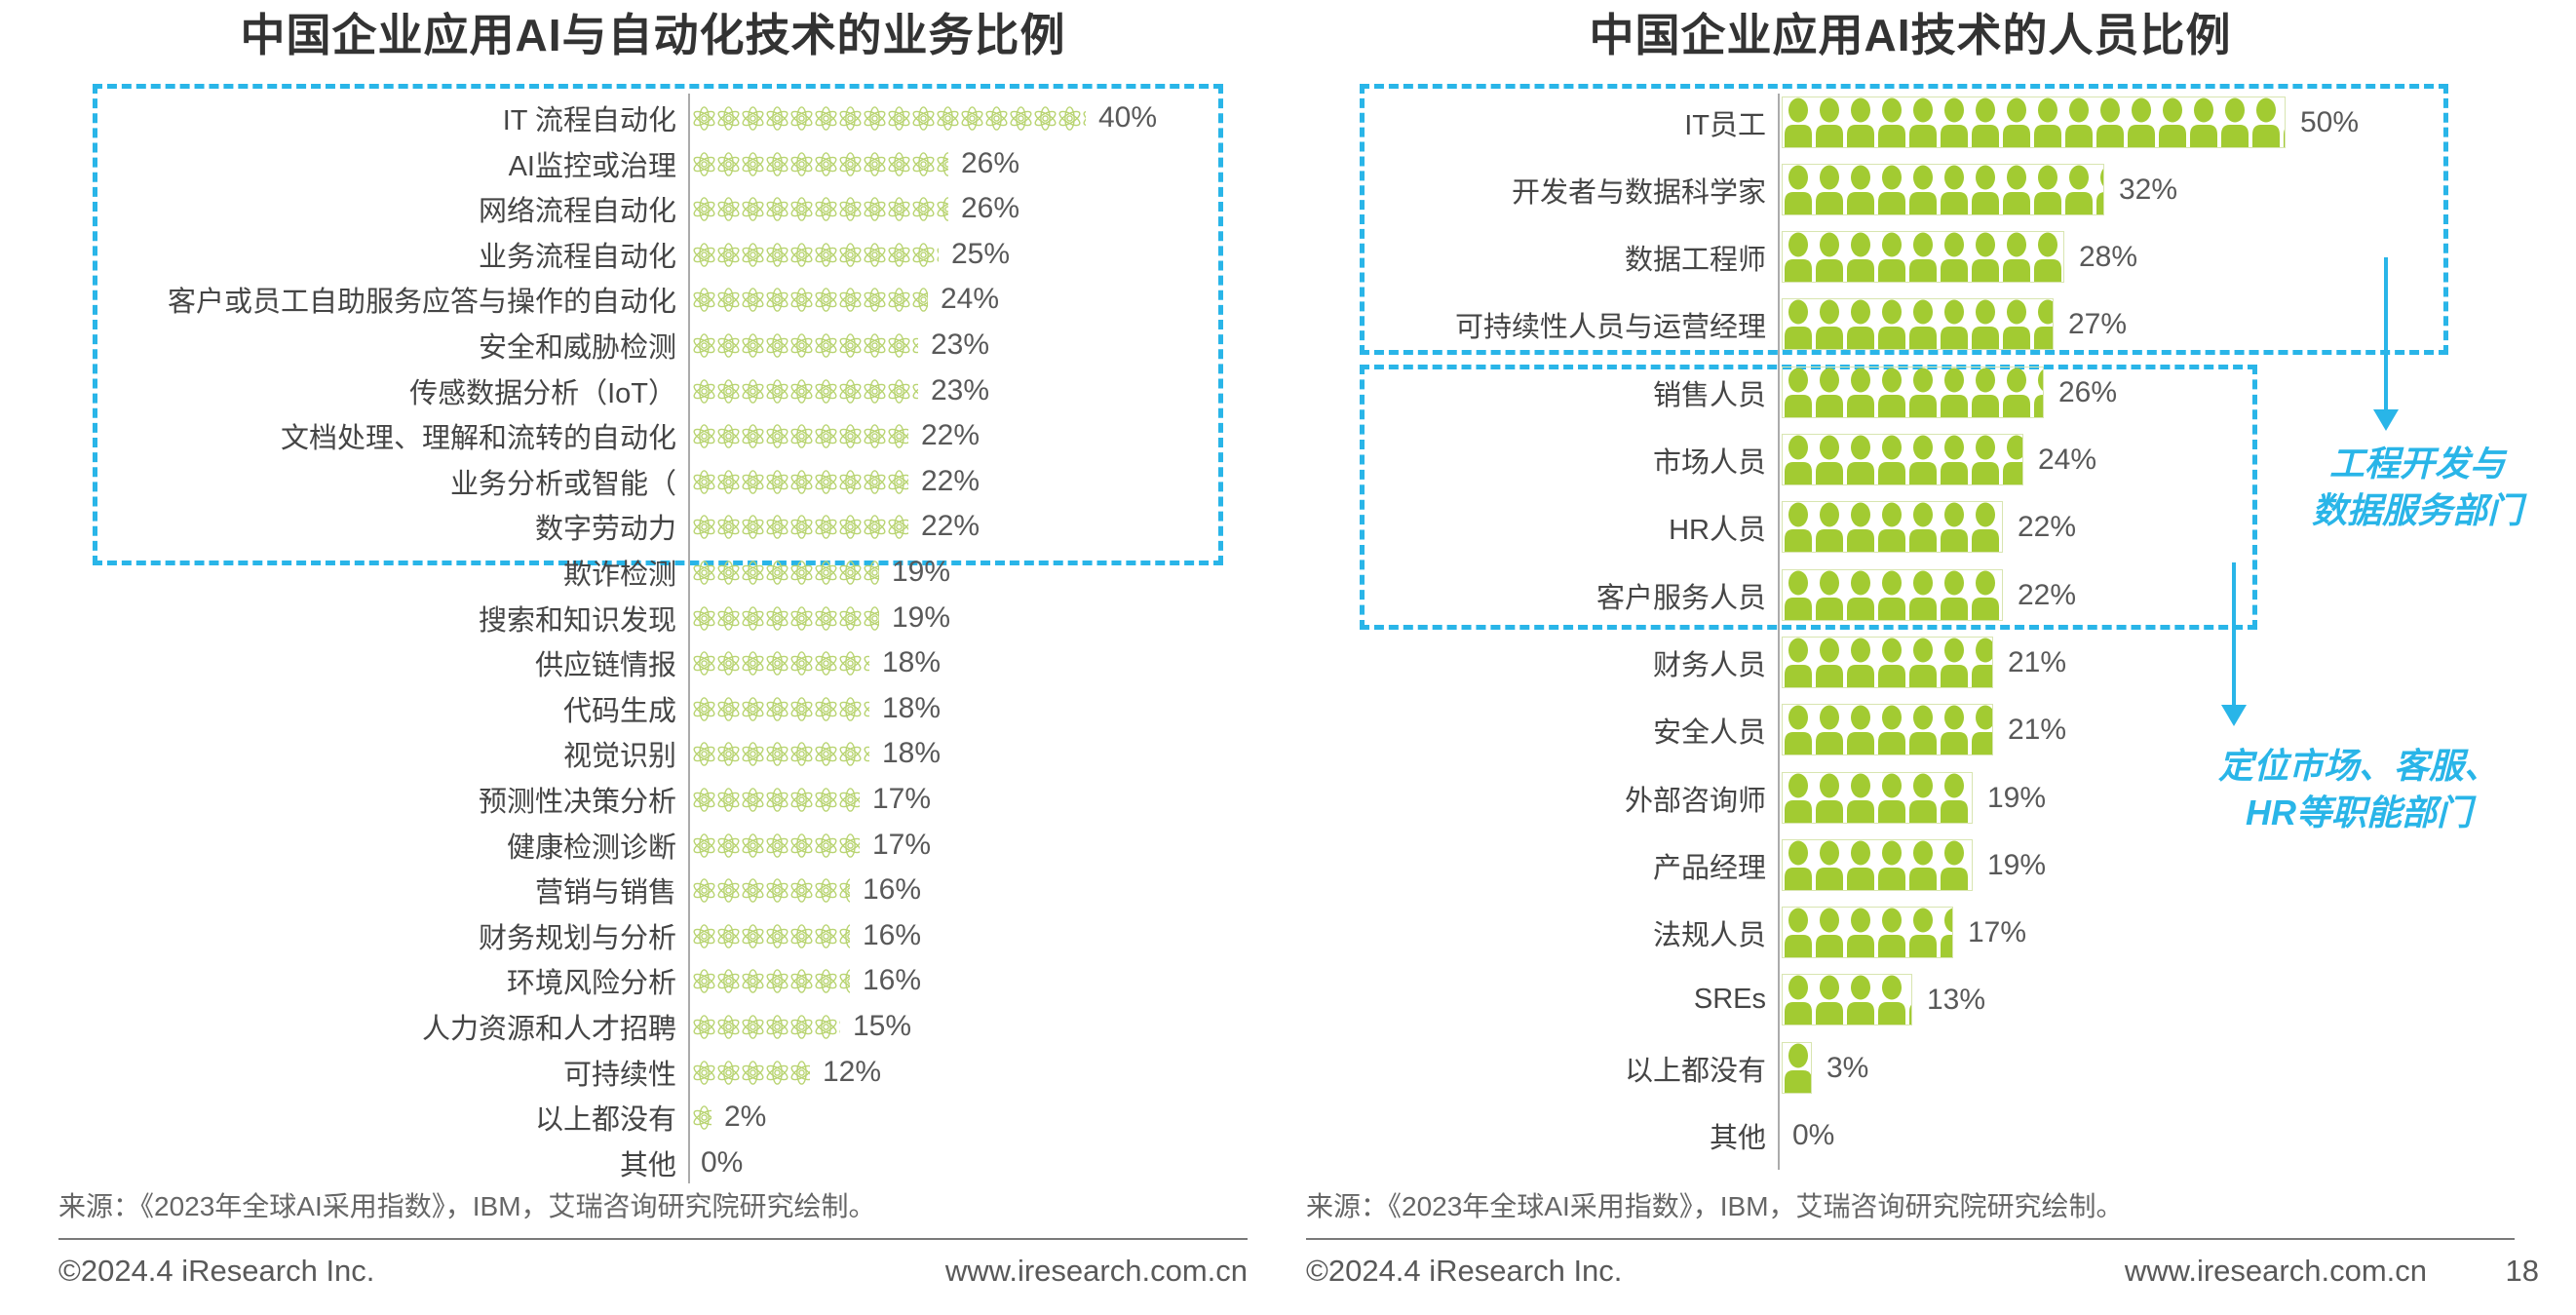 The image size is (2576, 1315). Describe the element at coordinates (1729, 999) in the screenshot. I see `category-label: SREs` at that location.